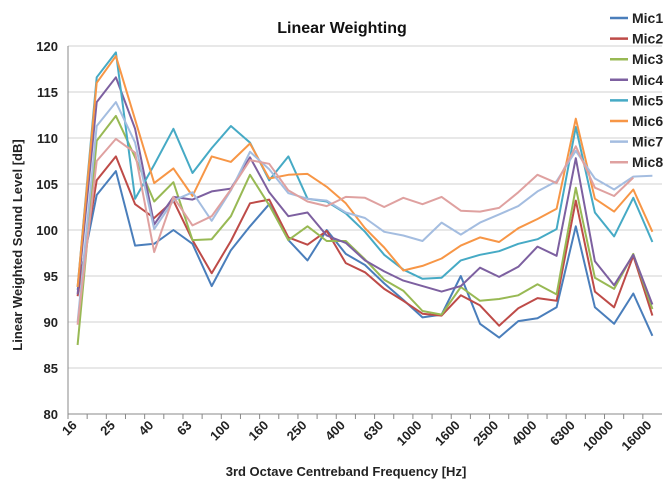 The height and width of the screenshot is (483, 668). Describe the element at coordinates (47, 230) in the screenshot. I see `y-tick-label: 100` at that location.